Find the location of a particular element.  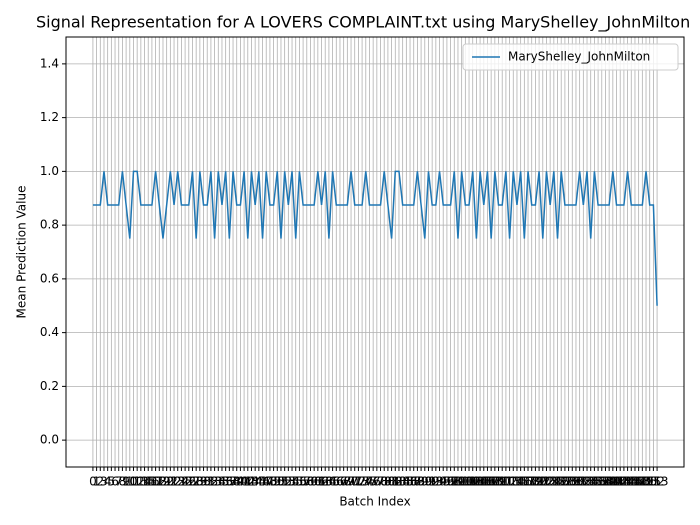

x-tick-label: 20 is located at coordinates (166, 482).